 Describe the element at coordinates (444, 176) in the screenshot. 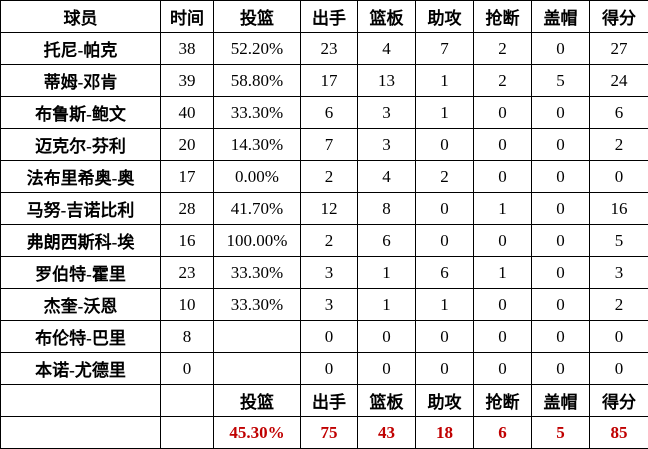

I see `assists-cell: 2` at that location.